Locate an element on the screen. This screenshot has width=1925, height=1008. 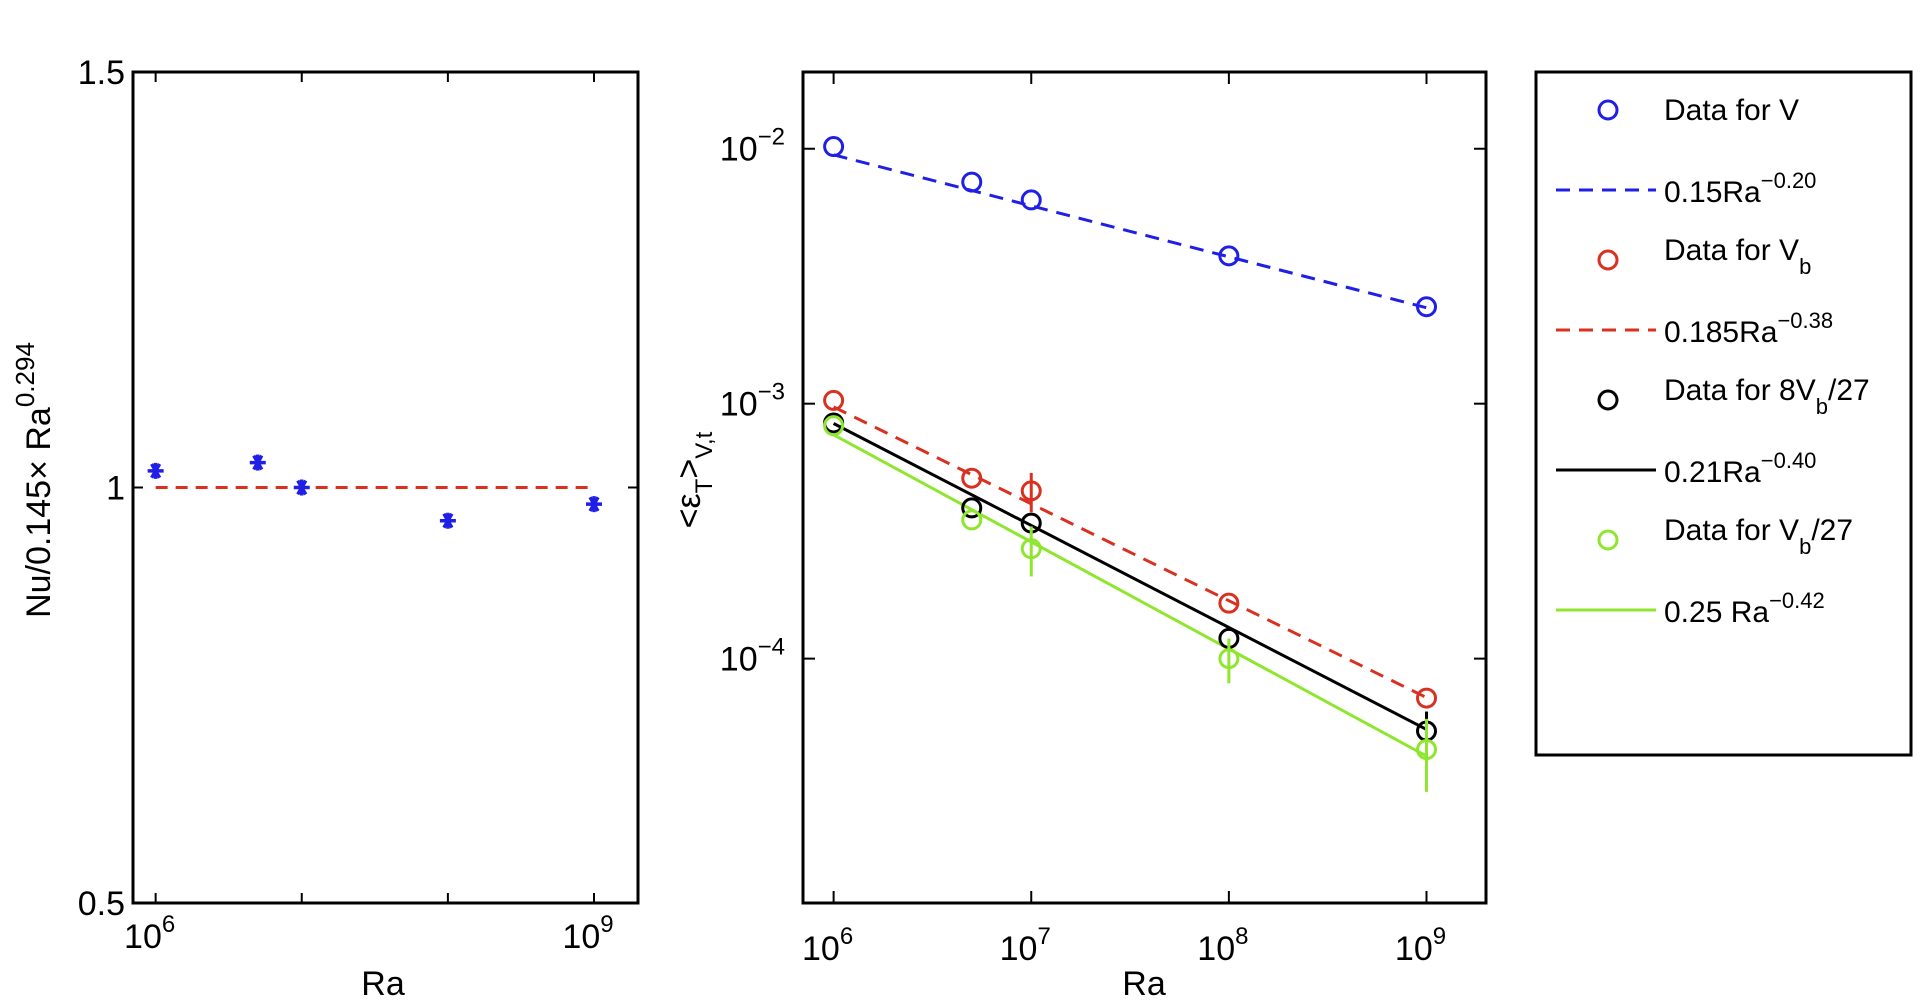
left-x-tick-exponent: 6 is located at coordinates (168, 924).